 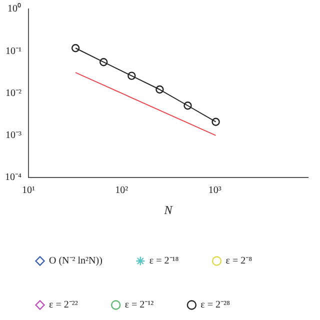 What do you see at coordinates (215, 305) in the screenshot?
I see `legend-label: ε = 2⁻²⁸` at bounding box center [215, 305].